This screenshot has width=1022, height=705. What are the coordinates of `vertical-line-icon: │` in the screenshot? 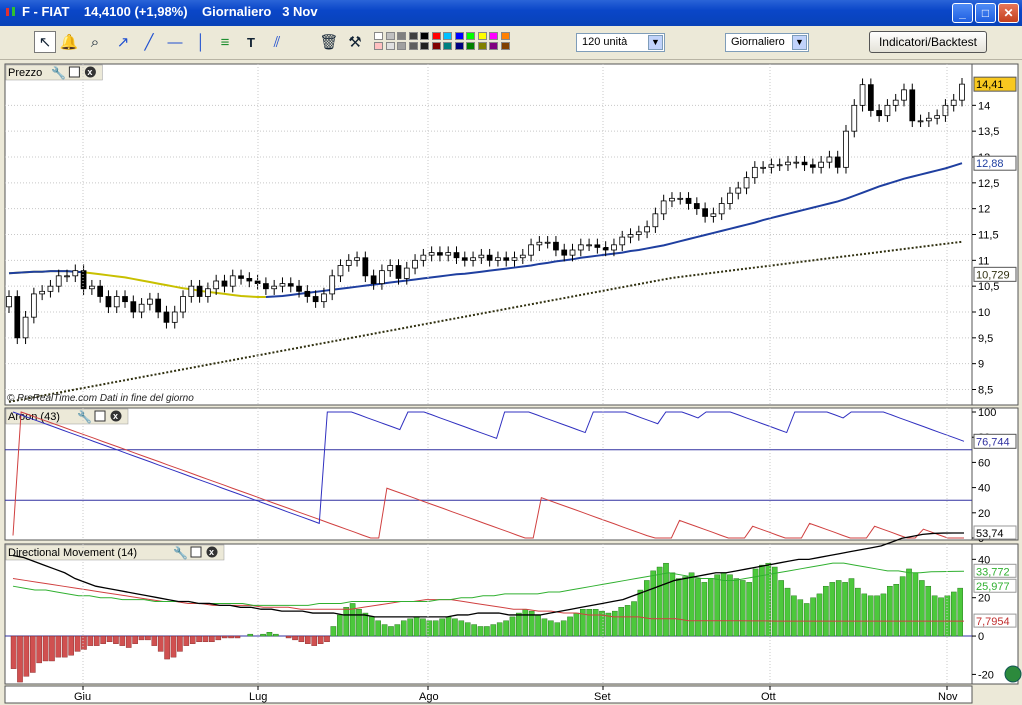 It's located at (201, 42).